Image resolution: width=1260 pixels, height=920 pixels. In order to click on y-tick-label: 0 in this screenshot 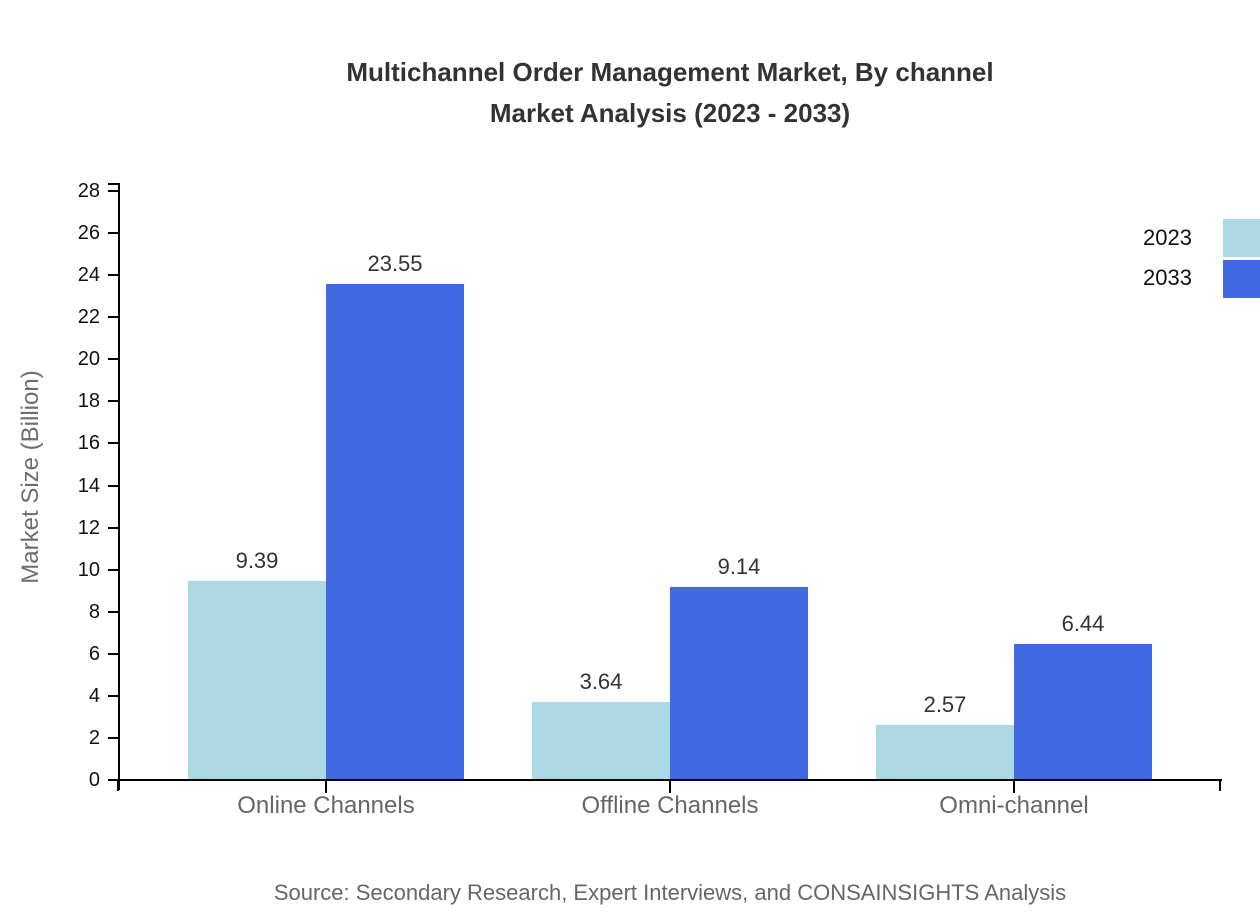, I will do `click(94, 780)`.